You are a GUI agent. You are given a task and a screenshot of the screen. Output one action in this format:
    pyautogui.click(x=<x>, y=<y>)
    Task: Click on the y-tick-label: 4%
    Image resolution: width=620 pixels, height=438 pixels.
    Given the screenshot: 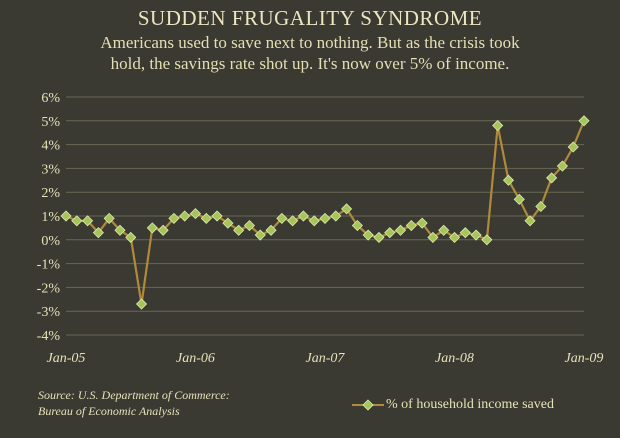 What is the action you would take?
    pyautogui.click(x=50, y=146)
    